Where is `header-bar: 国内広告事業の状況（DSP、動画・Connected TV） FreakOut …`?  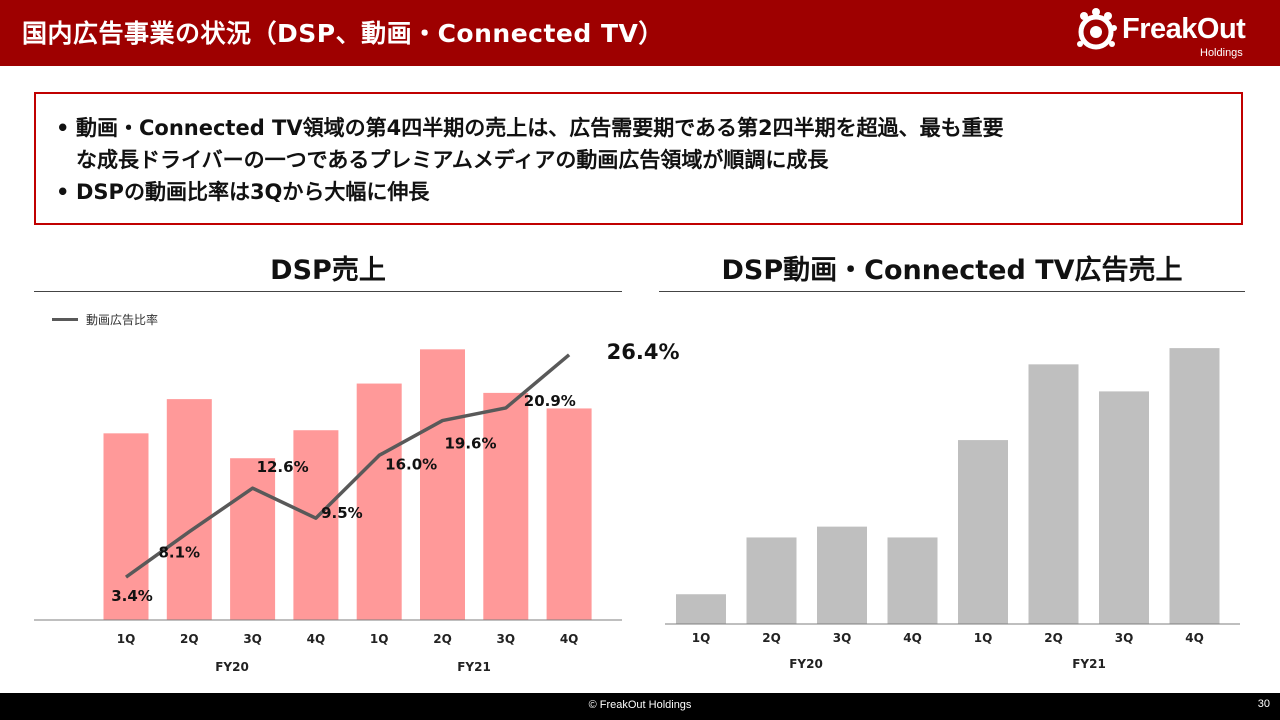
header-bar: 国内広告事業の状況（DSP、動画・Connected TV） FreakOut … is located at coordinates (640, 33).